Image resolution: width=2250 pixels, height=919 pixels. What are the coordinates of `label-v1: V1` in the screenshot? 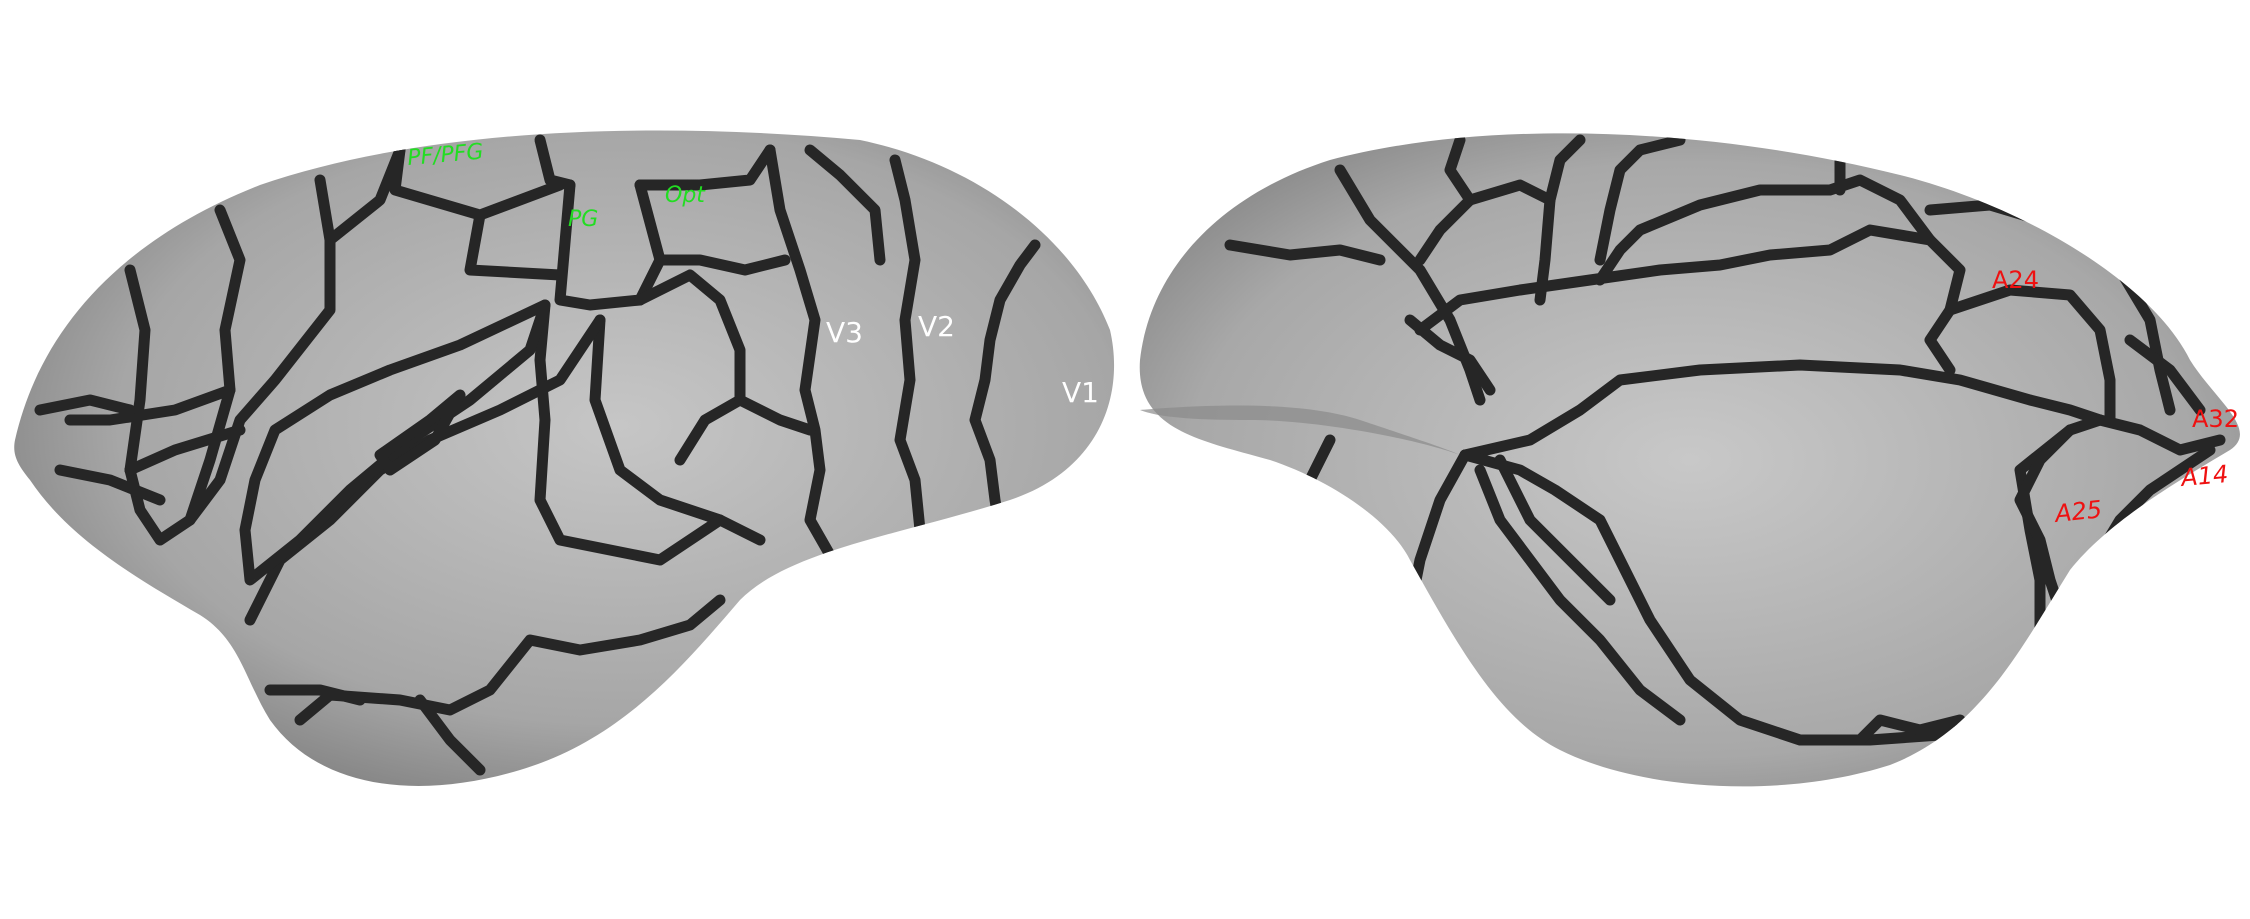 It's located at (1080, 392).